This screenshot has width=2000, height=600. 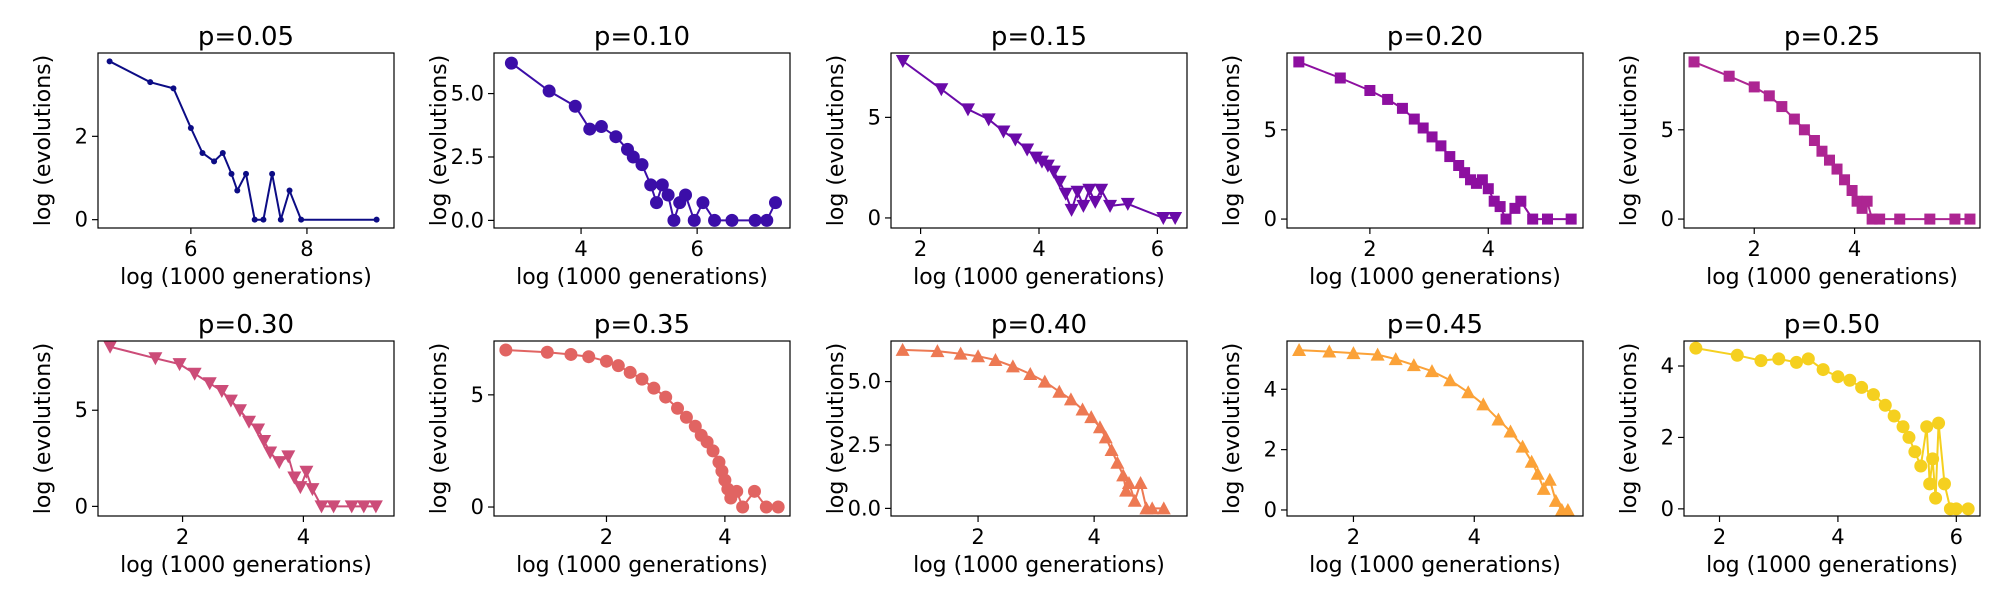 I want to click on y-tick-label: 0, so click(x=1270, y=219).